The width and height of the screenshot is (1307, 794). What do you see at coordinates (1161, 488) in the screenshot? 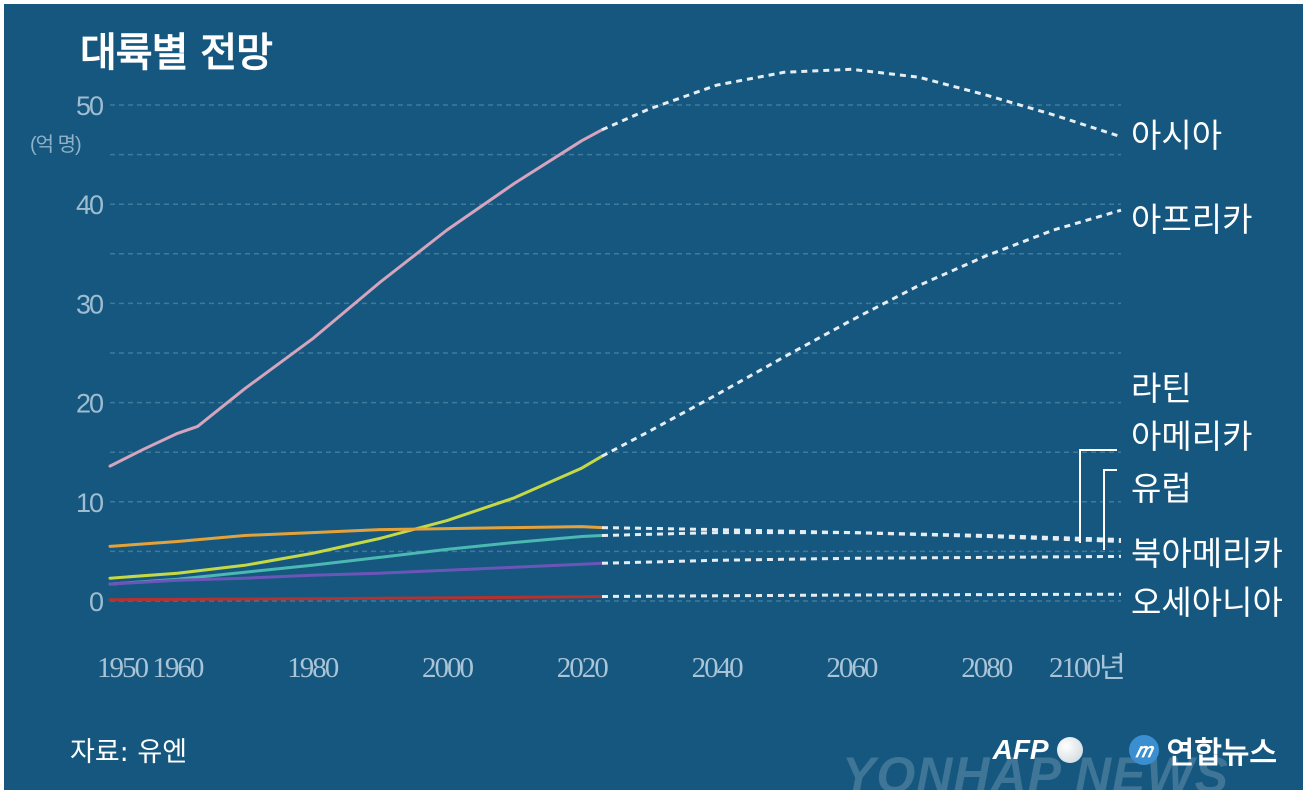
I see `series-label: 유럽` at bounding box center [1161, 488].